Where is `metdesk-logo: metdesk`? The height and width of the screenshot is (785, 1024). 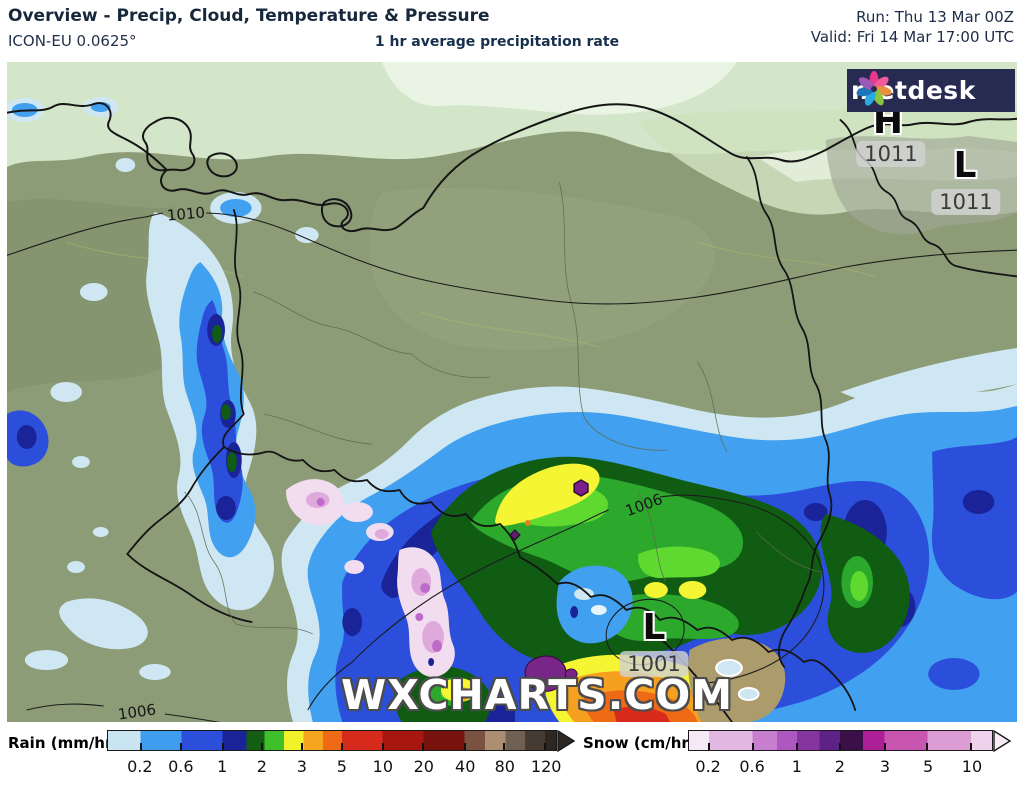 metdesk-logo: metdesk is located at coordinates (931, 90).